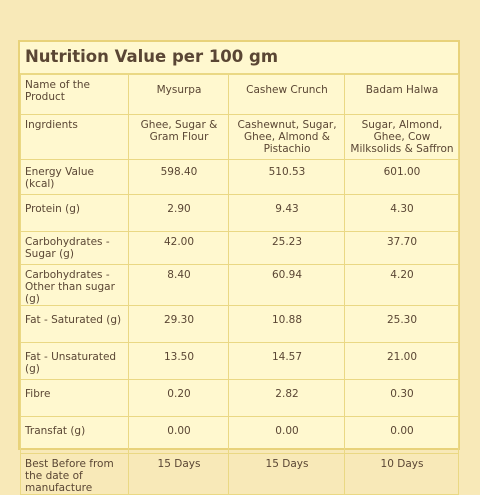 This screenshot has width=480, height=495. What do you see at coordinates (401, 285) in the screenshot?
I see `value-cell: 4.20` at bounding box center [401, 285].